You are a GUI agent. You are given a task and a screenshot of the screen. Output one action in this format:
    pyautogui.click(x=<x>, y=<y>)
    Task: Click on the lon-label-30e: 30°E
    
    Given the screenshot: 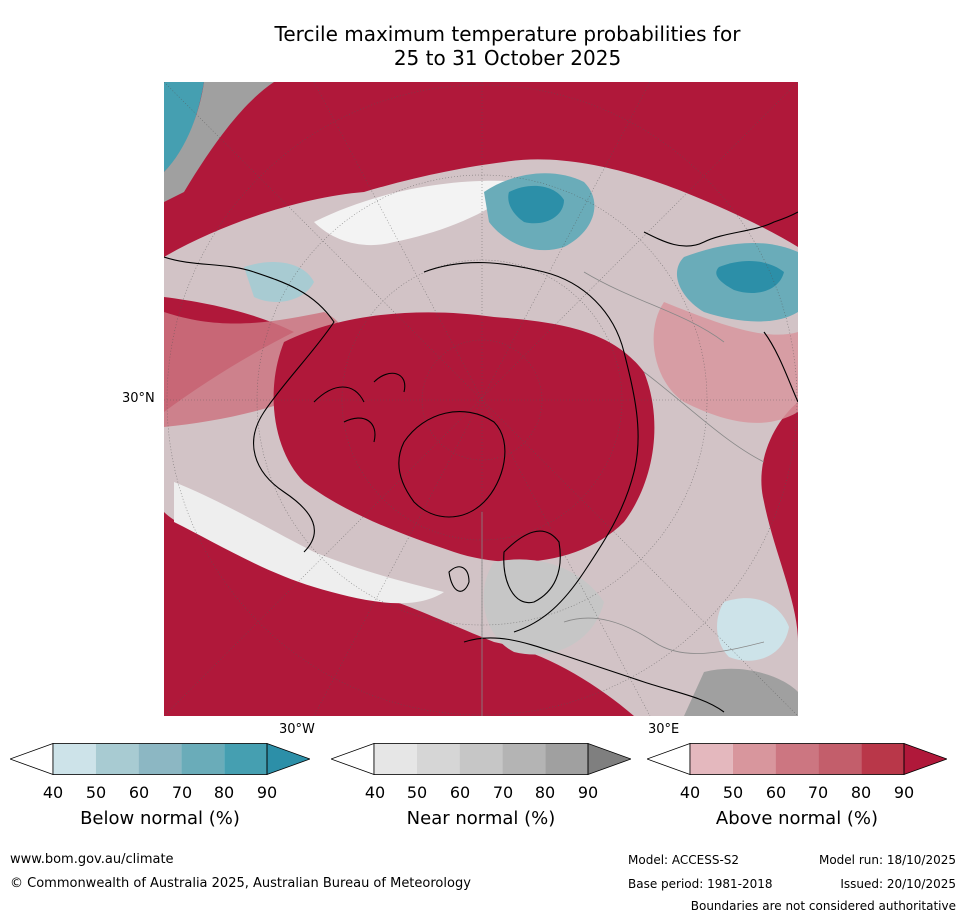 What is the action you would take?
    pyautogui.click(x=664, y=729)
    